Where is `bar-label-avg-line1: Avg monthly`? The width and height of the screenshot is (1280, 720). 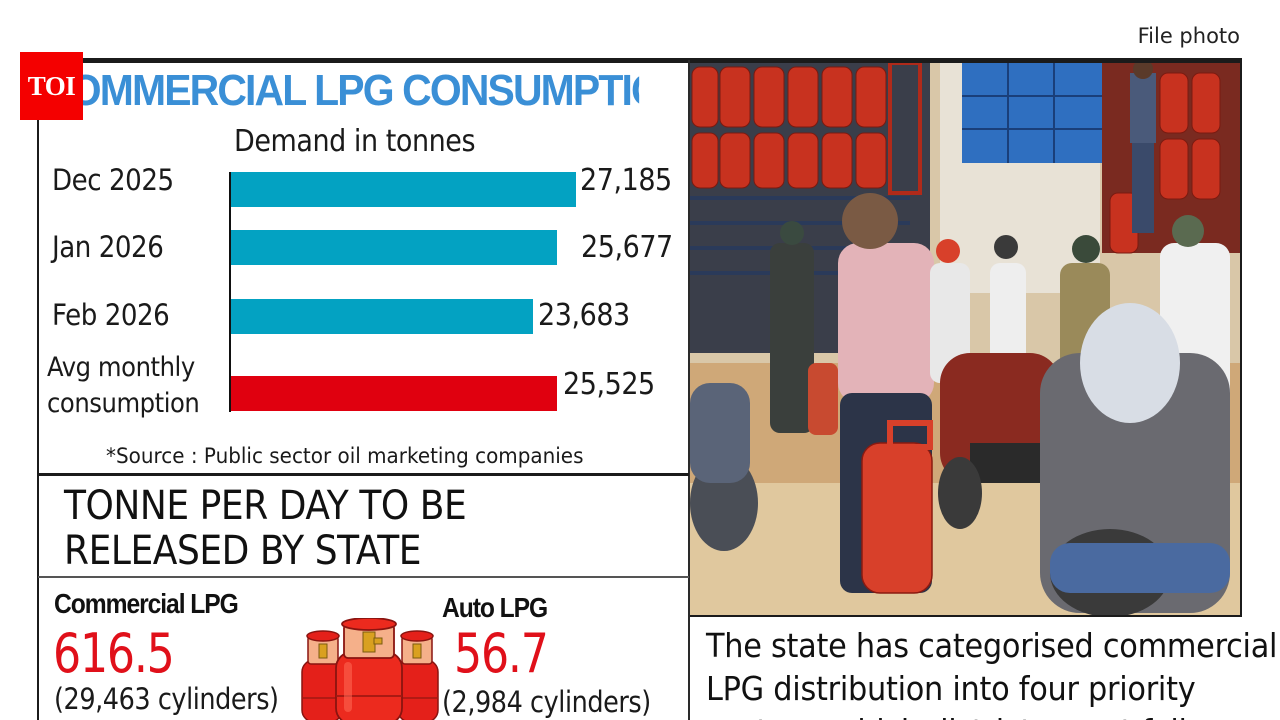
bar-label-avg-line1: Avg monthly is located at coordinates (121, 367).